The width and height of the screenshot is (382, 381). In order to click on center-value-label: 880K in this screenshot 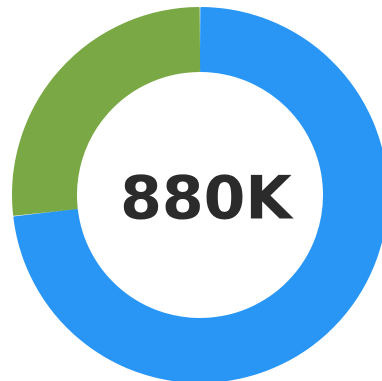, I will do `click(207, 199)`.